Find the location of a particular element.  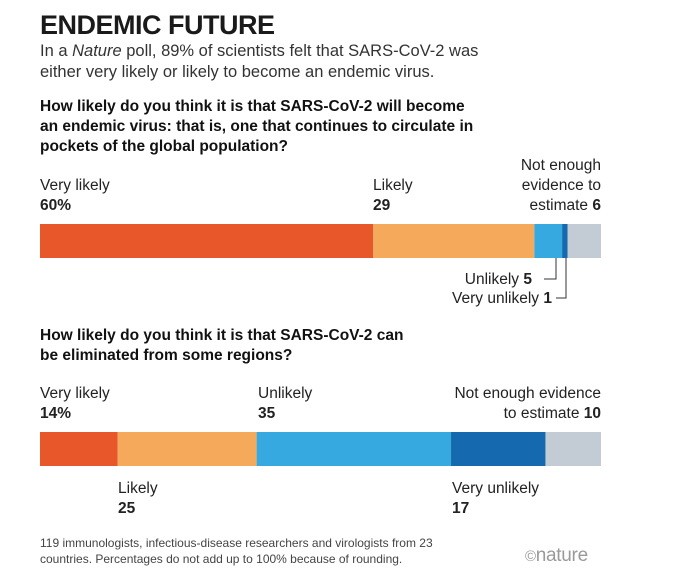

c1-label-very-unlikely: Very unlikely 1 is located at coordinates (476, 299).